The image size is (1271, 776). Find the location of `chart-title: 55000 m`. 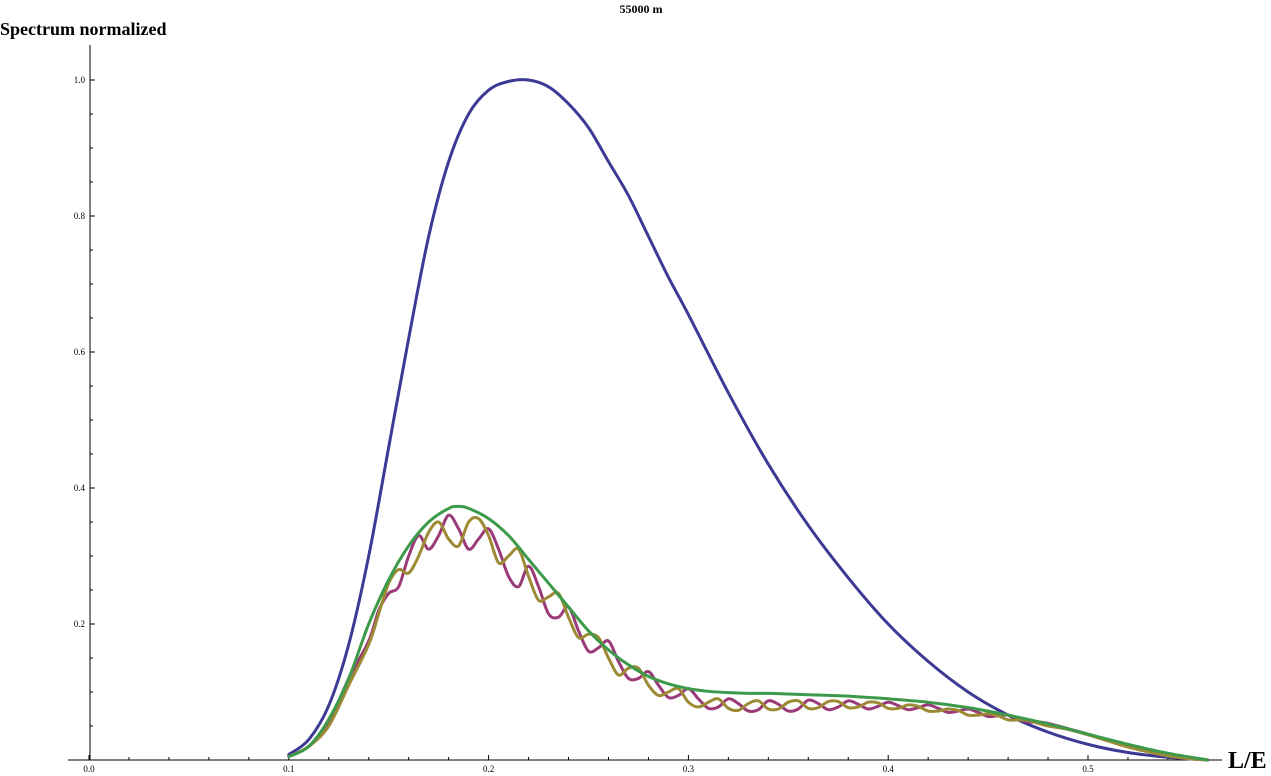

chart-title: 55000 m is located at coordinates (641, 9).